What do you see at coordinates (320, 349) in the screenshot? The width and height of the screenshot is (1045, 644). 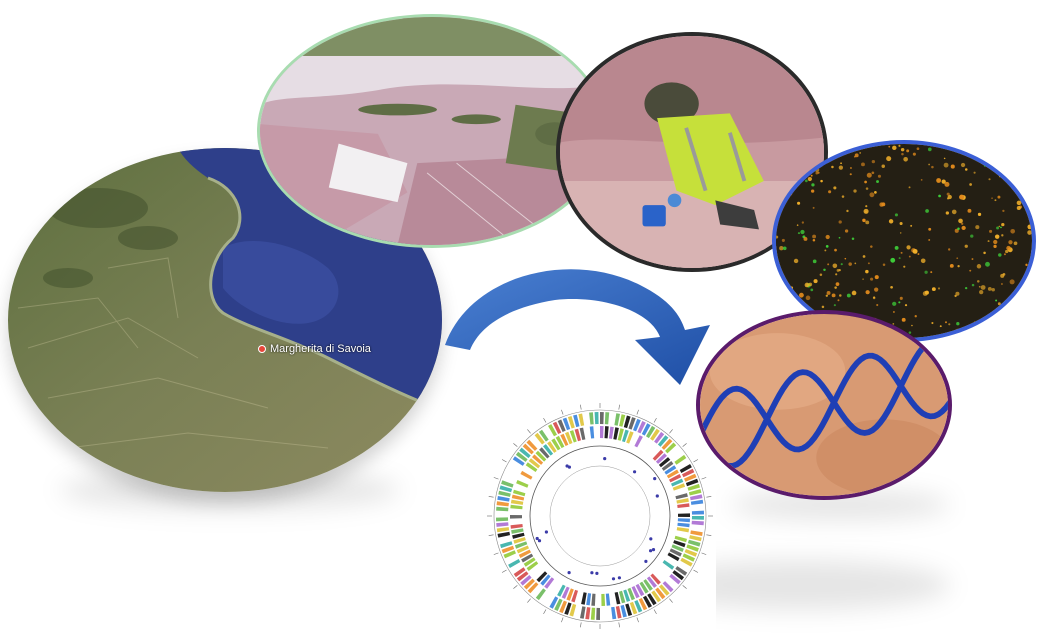 I see `map-location-label: Margherita di Savoia` at bounding box center [320, 349].